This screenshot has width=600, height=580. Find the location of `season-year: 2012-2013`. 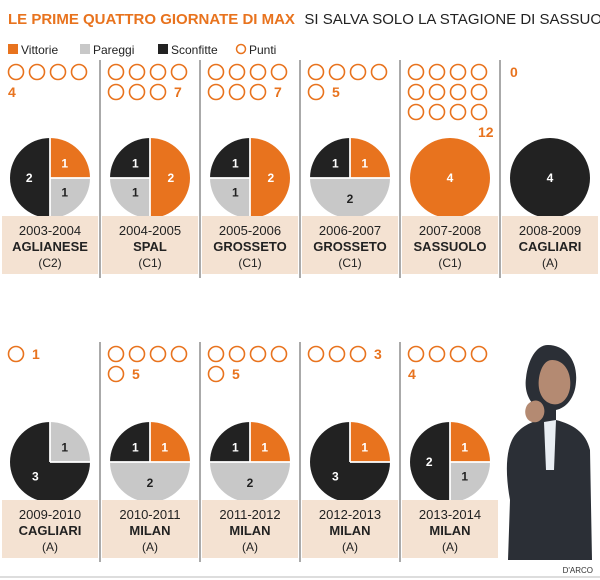

season-year: 2012-2013 is located at coordinates (350, 514).